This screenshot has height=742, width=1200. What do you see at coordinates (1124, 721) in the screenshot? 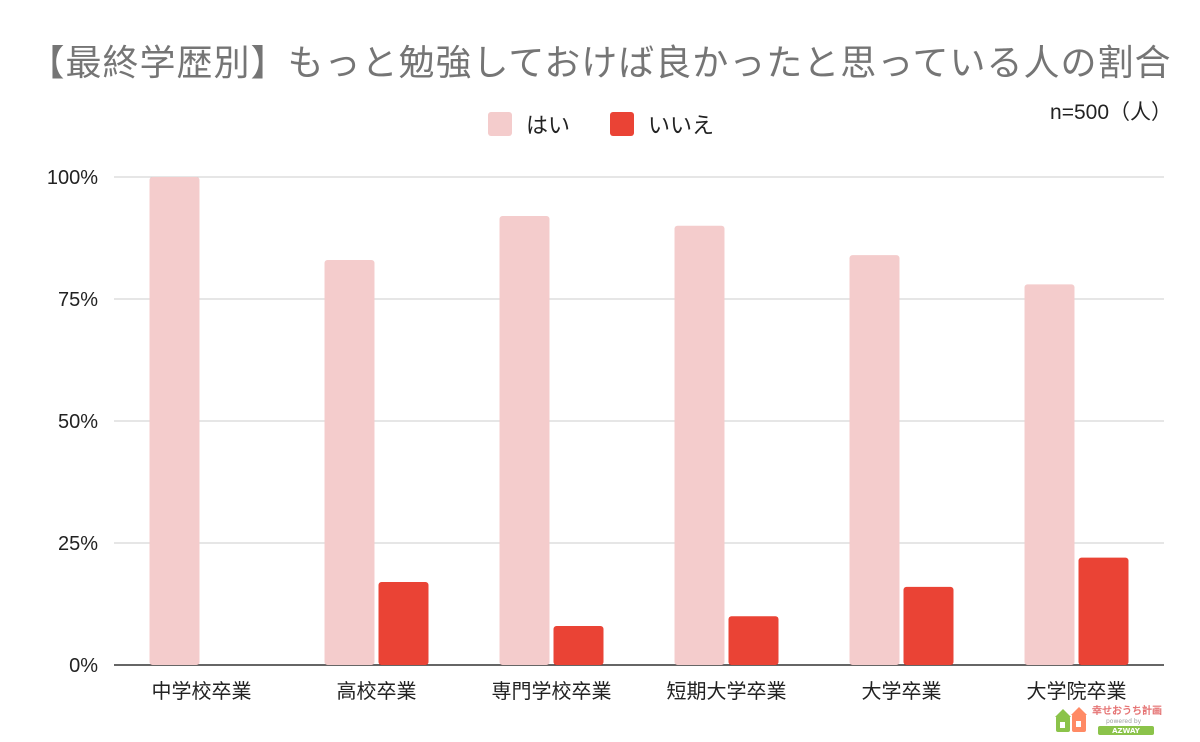
I see `logo-sub: powered by` at bounding box center [1124, 721].